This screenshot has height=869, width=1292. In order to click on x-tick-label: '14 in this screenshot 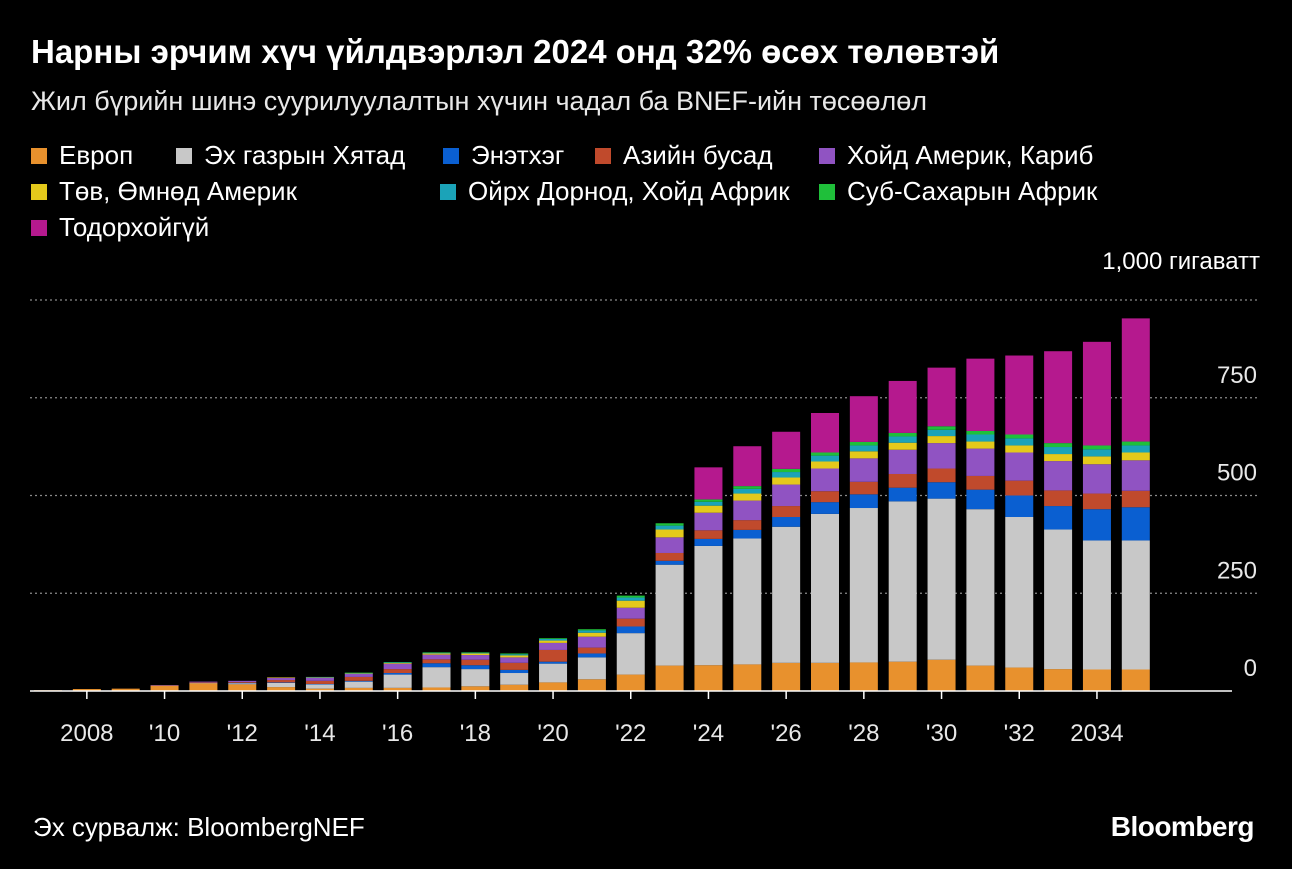, I will do `click(319, 733)`.